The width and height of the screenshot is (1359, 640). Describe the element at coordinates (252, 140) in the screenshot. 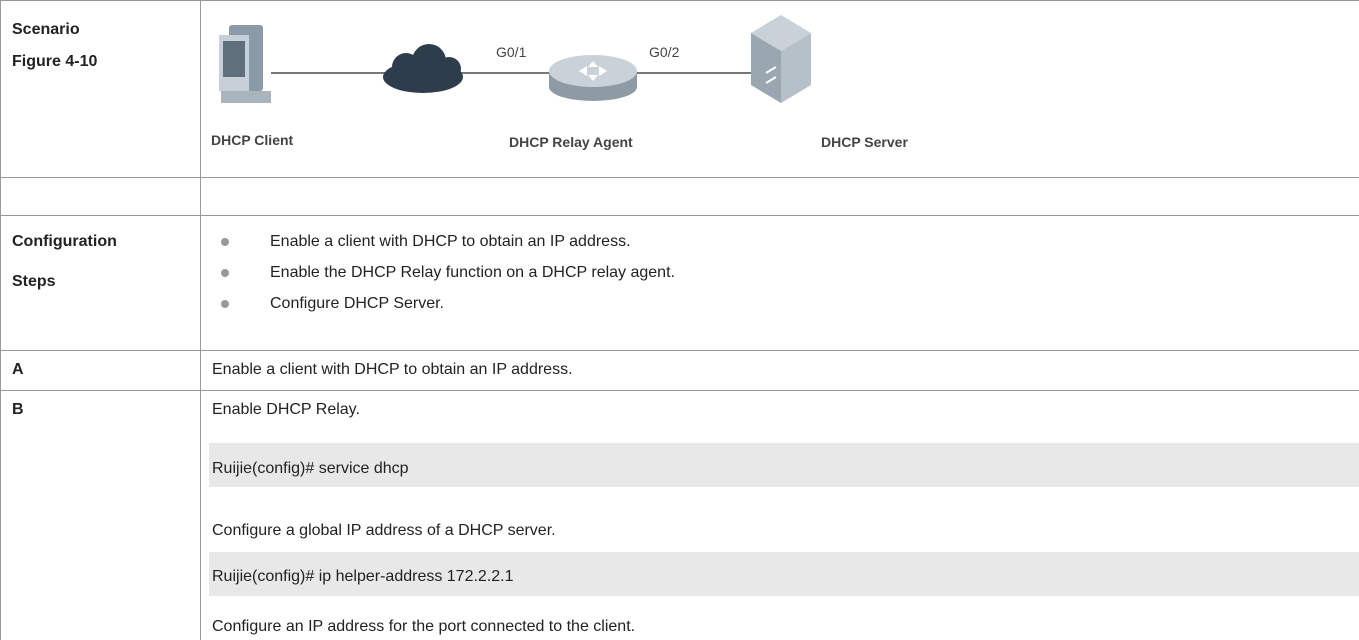

I see `node-label: DHCP Client` at that location.